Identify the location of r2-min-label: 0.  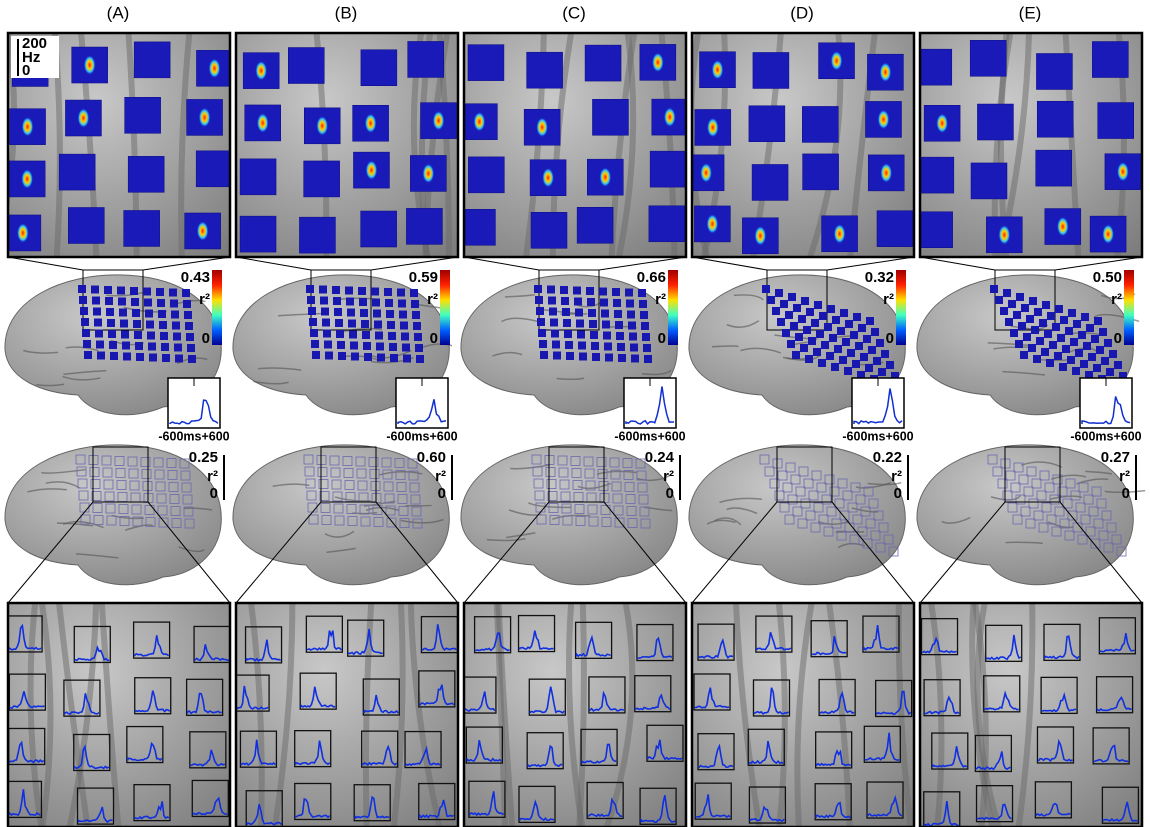
(442, 493).